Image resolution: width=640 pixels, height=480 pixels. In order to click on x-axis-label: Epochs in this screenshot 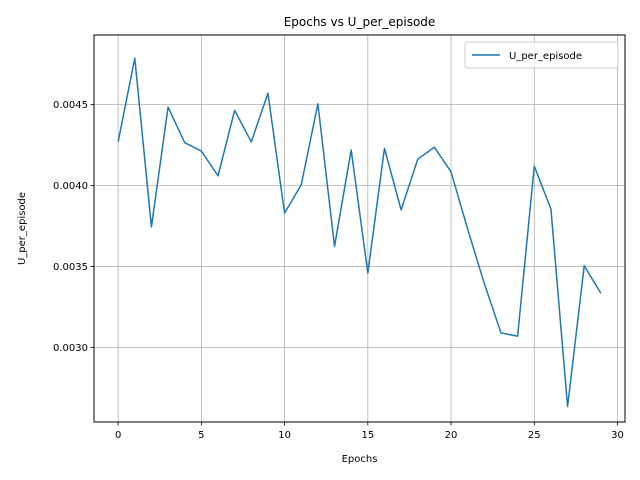, I will do `click(360, 459)`.